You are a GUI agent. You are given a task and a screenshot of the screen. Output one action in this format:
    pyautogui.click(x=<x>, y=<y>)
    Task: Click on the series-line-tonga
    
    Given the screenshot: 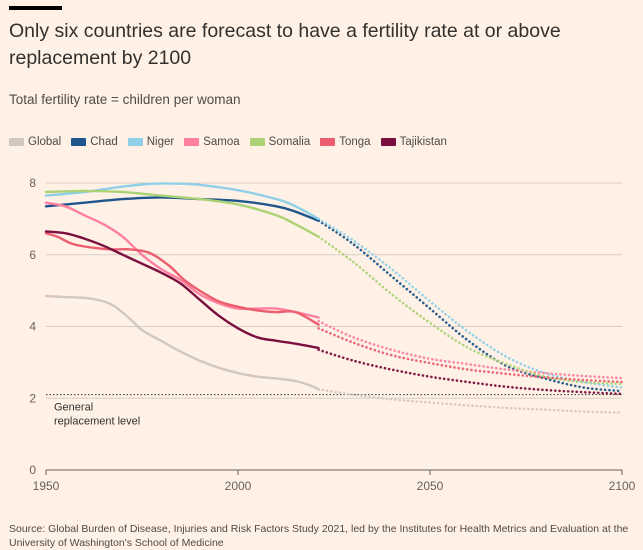 What is the action you would take?
    pyautogui.click(x=182, y=279)
    